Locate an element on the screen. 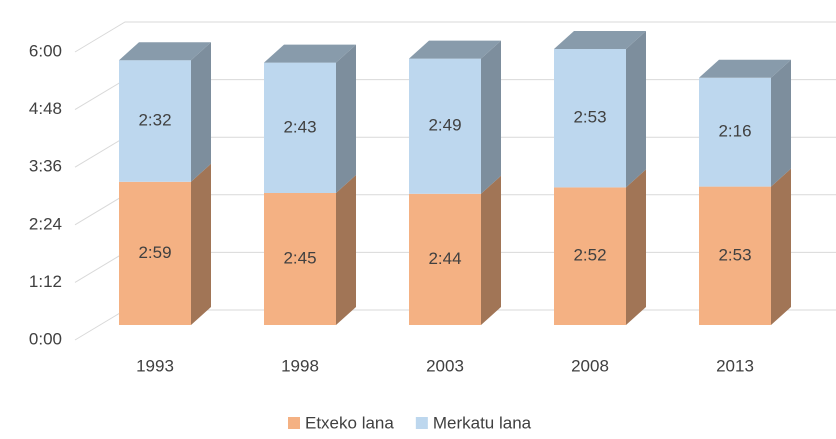 The width and height of the screenshot is (836, 439). legend-label: Merkatu lana is located at coordinates (482, 422).